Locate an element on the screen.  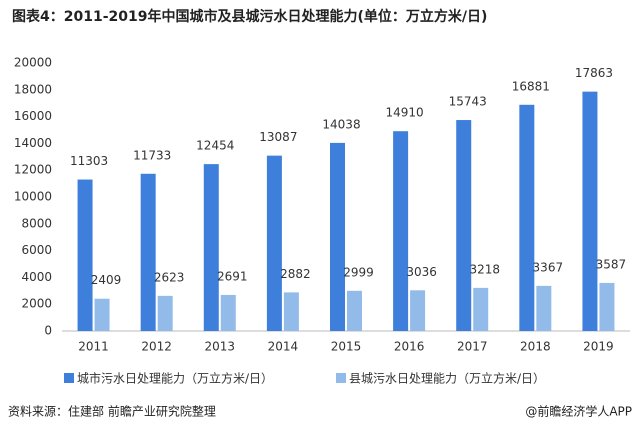
y-tick-label: 16000 is located at coordinates (33, 116).